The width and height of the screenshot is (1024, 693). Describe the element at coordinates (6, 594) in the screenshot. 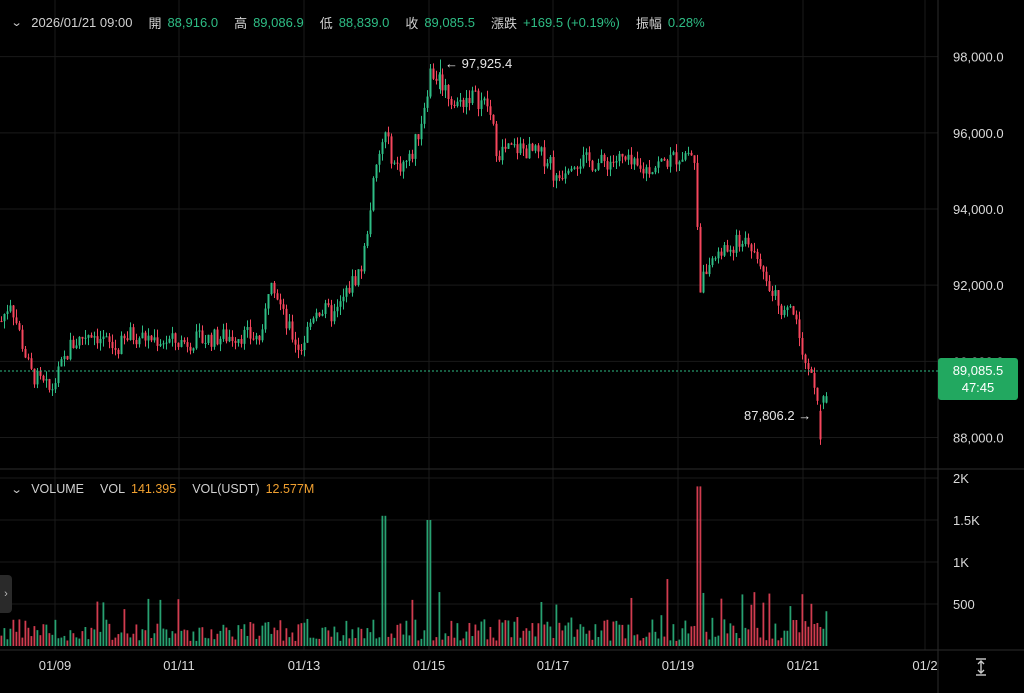

I see `side-panel-toggle: ›` at that location.